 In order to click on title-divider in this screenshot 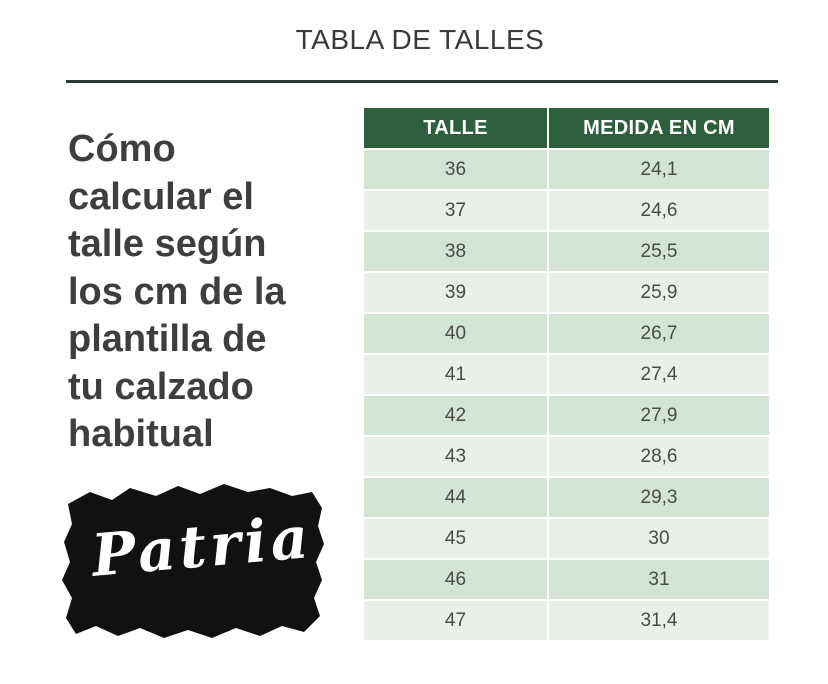, I will do `click(422, 81)`.